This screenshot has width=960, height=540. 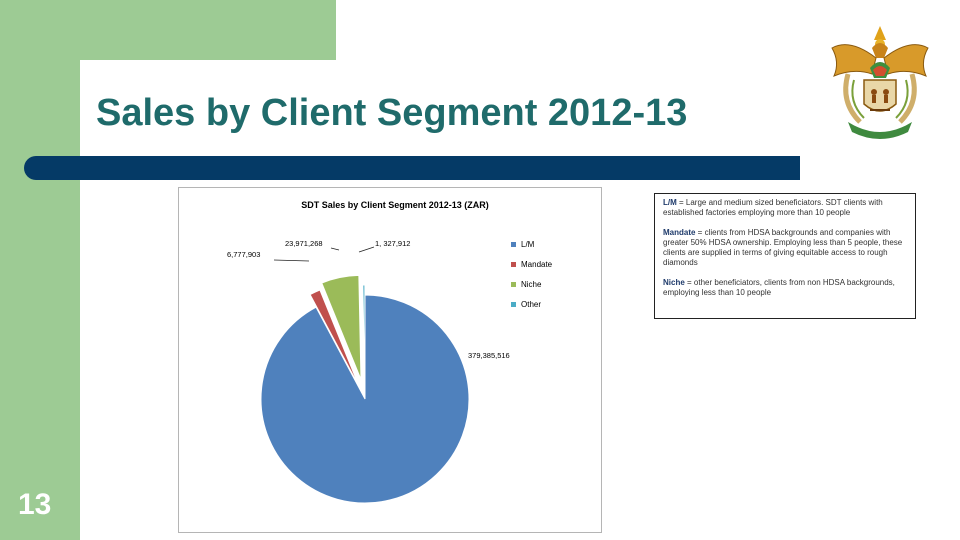 What do you see at coordinates (364, 337) in the screenshot?
I see `pie-slice-other` at bounding box center [364, 337].